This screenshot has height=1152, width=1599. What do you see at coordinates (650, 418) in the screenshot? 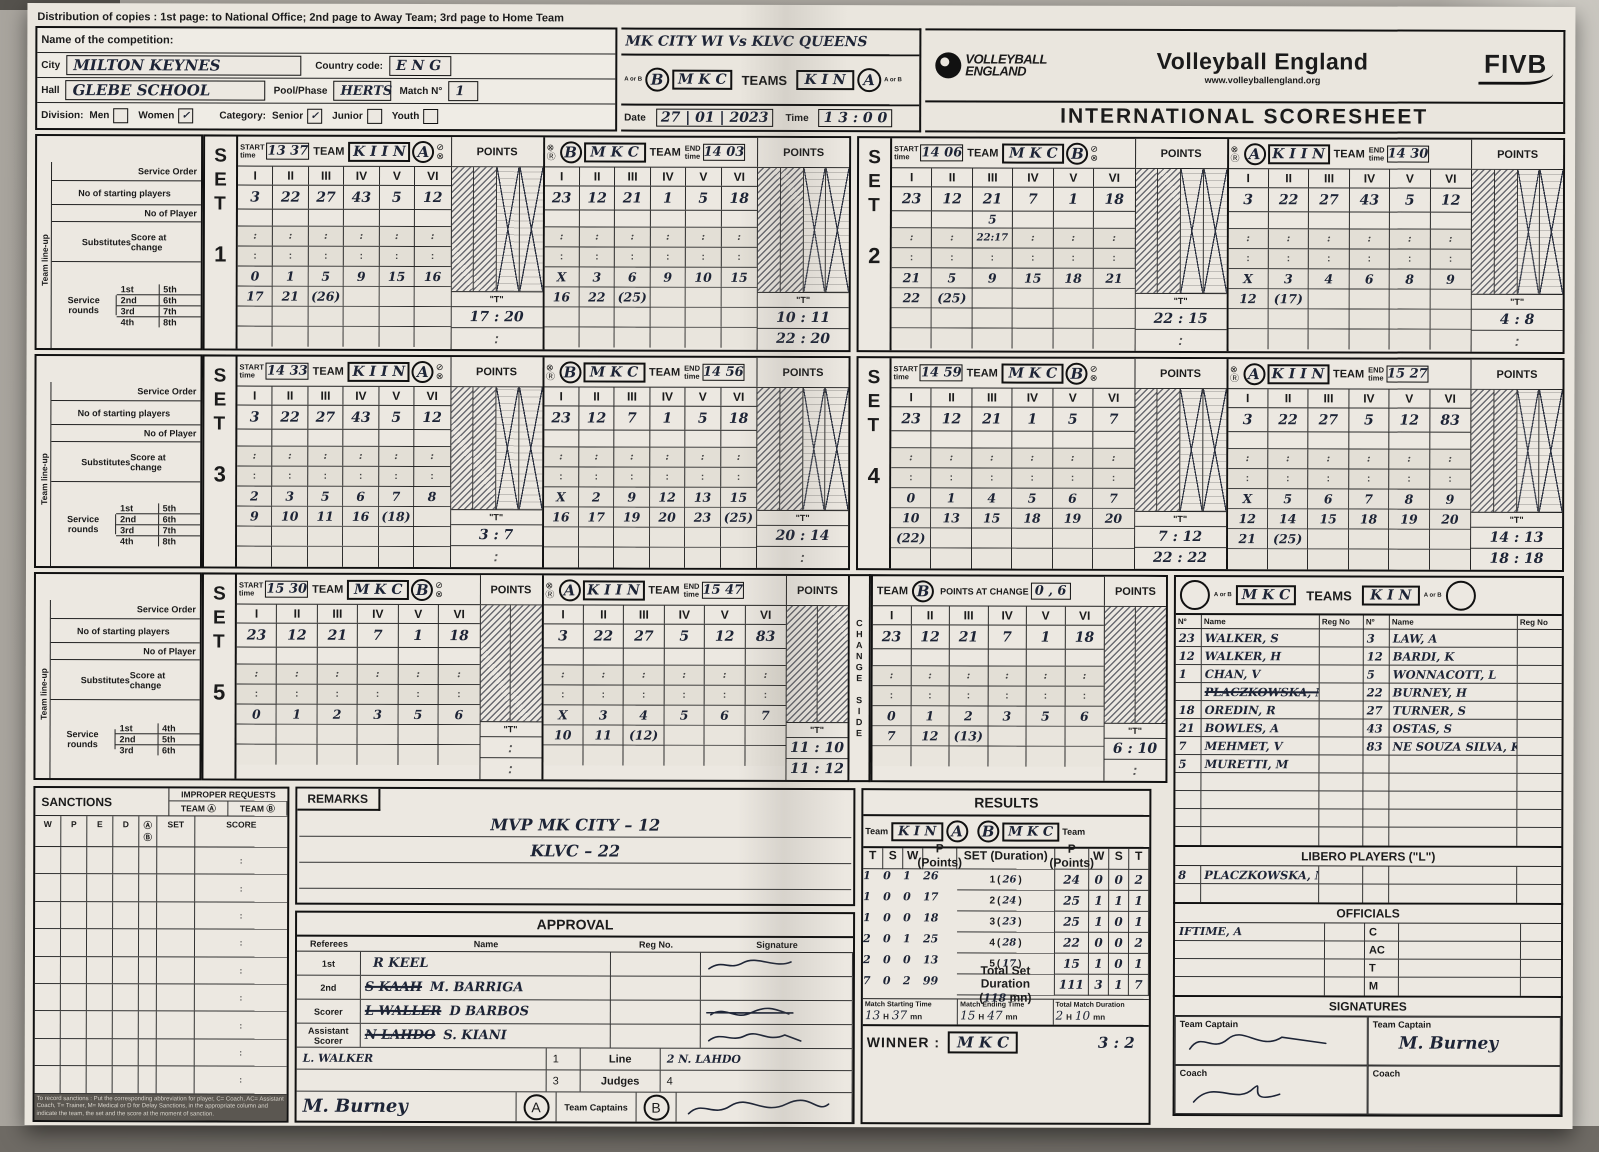
I see `lineup-row: 23 12 7 1 5 18` at bounding box center [650, 418].